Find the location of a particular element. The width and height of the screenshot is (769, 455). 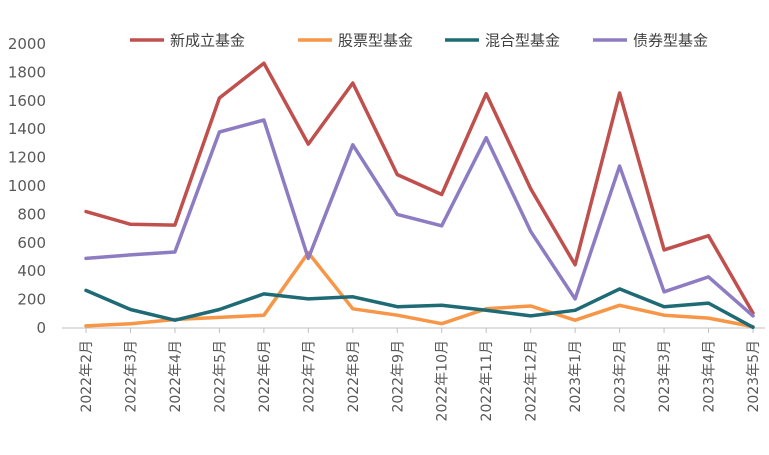

x-tick-label: 2022年12月 is located at coordinates (532, 380).